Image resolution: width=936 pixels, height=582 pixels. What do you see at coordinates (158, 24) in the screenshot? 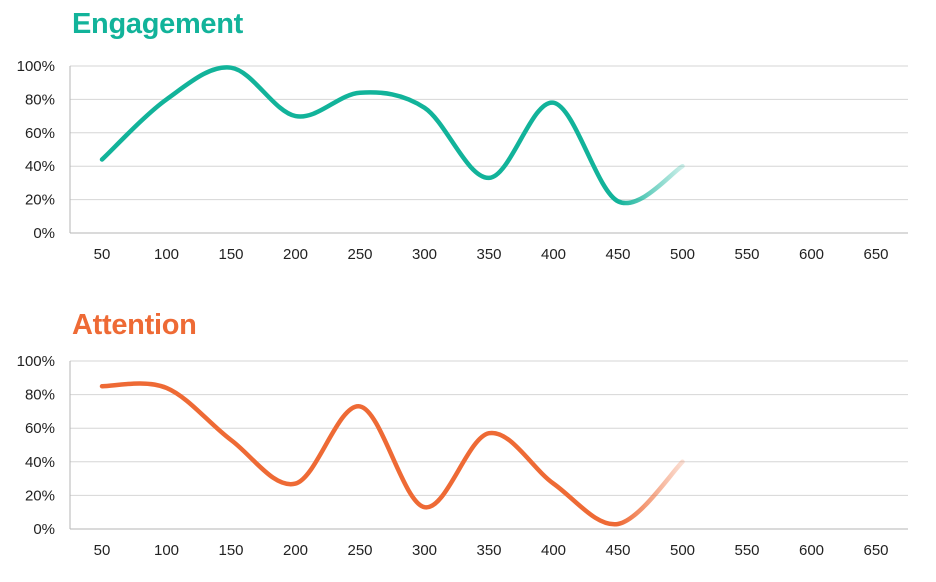
I see `chart-title: Engagement` at bounding box center [158, 24].